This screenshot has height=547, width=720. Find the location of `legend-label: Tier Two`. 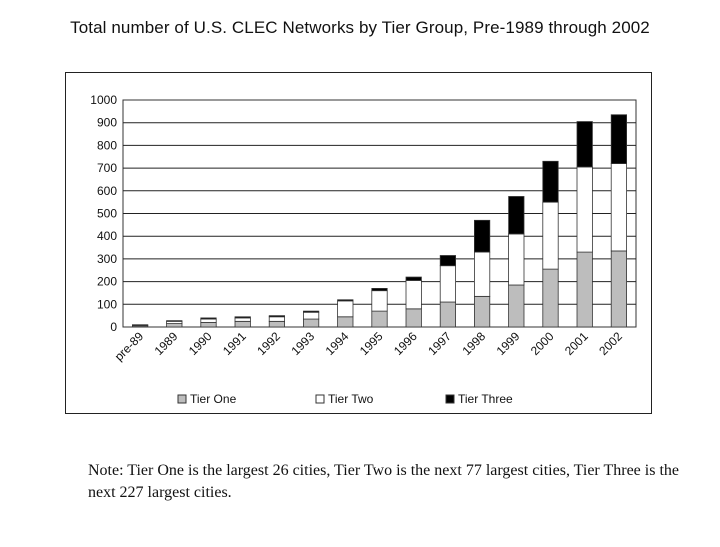

legend-label: Tier Two is located at coordinates (351, 399).